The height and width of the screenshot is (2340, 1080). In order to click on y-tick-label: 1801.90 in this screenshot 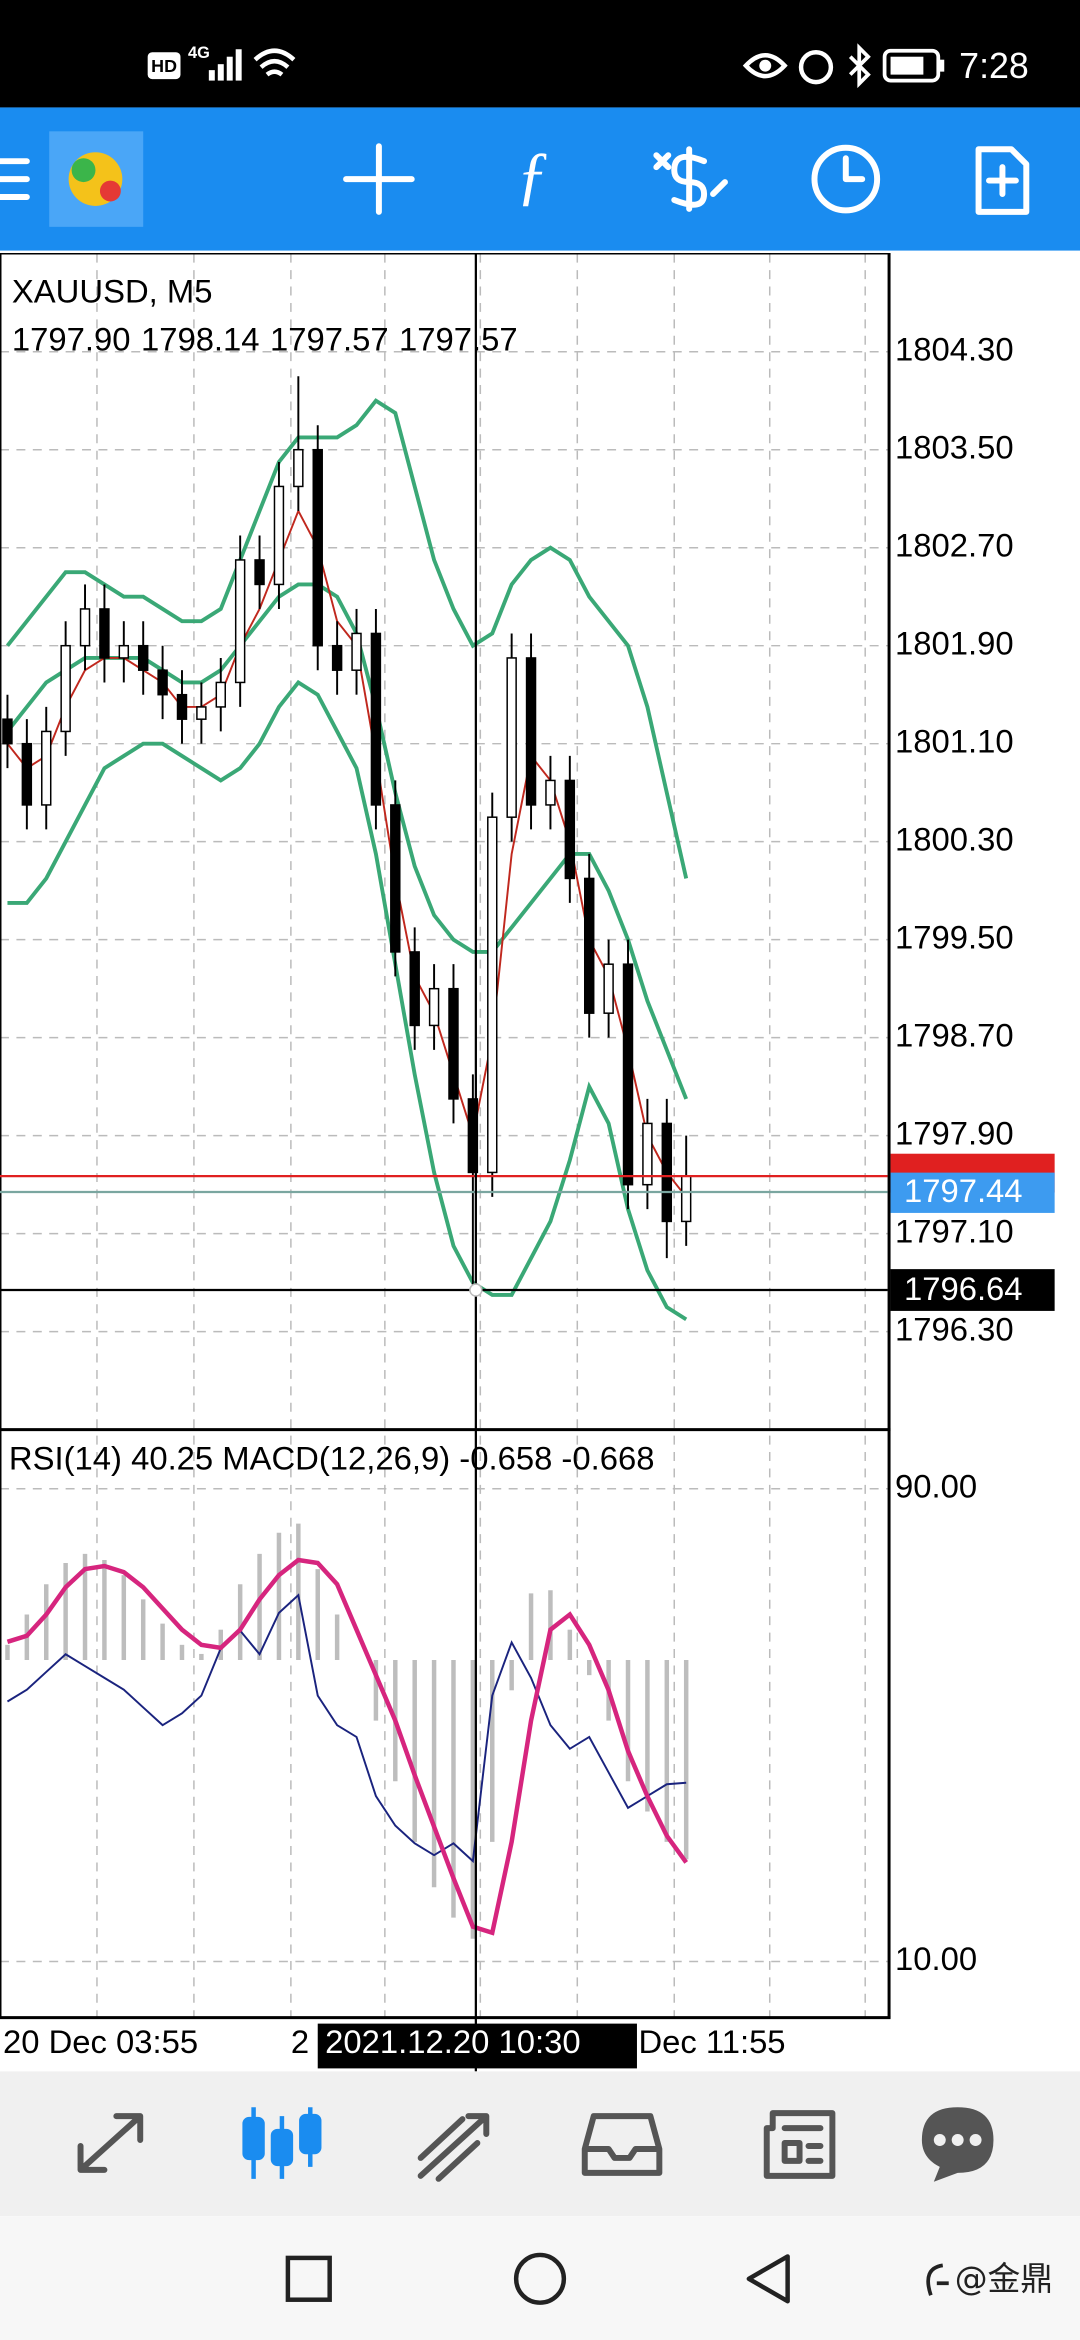, I will do `click(954, 642)`.